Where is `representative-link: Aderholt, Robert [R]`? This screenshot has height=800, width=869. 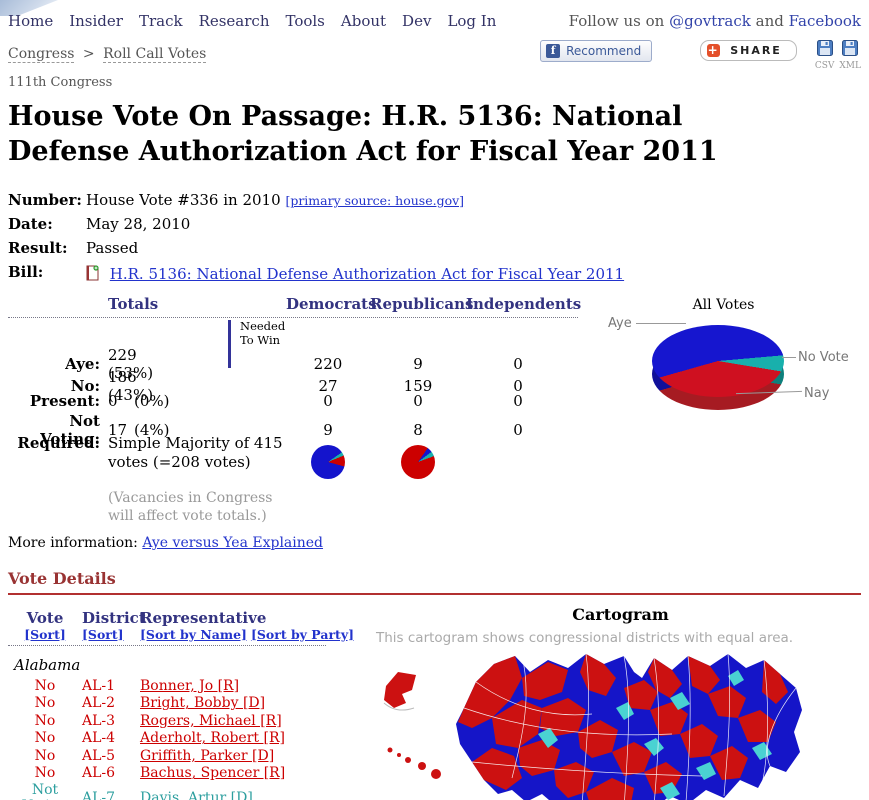 representative-link: Aderholt, Robert [R] is located at coordinates (212, 738).